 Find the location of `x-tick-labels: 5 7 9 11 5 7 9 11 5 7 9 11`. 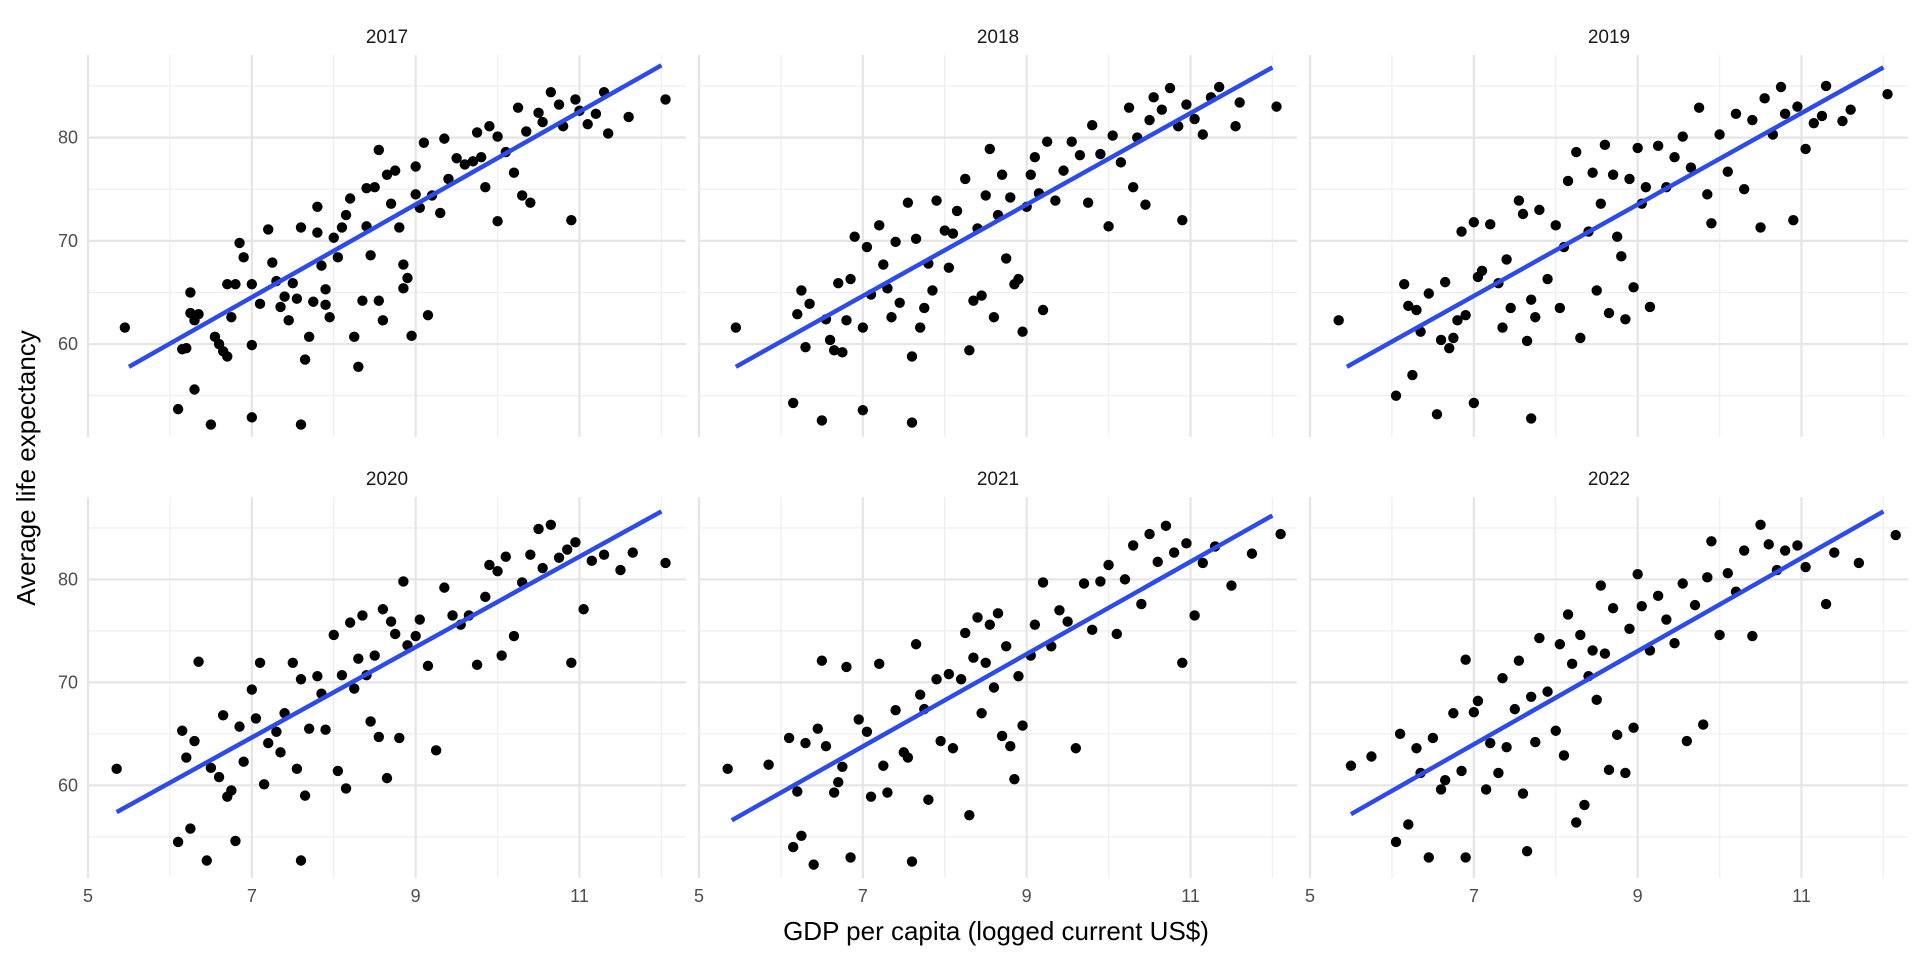

x-tick-labels: 5 7 9 11 5 7 9 11 5 7 9 11 is located at coordinates (947, 896).